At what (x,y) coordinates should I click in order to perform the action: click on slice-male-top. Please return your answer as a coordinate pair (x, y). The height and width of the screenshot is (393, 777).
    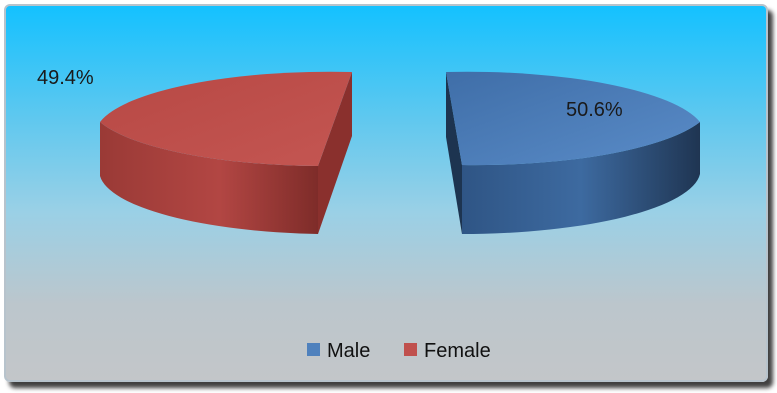
    Looking at the image, I should click on (573, 118).